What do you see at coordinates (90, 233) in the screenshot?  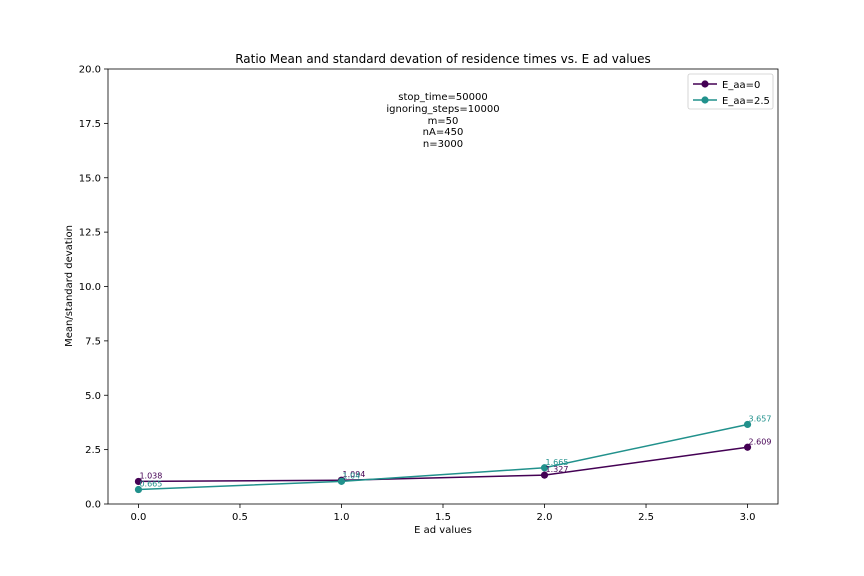 I see `y-tick-label: 12.5` at bounding box center [90, 233].